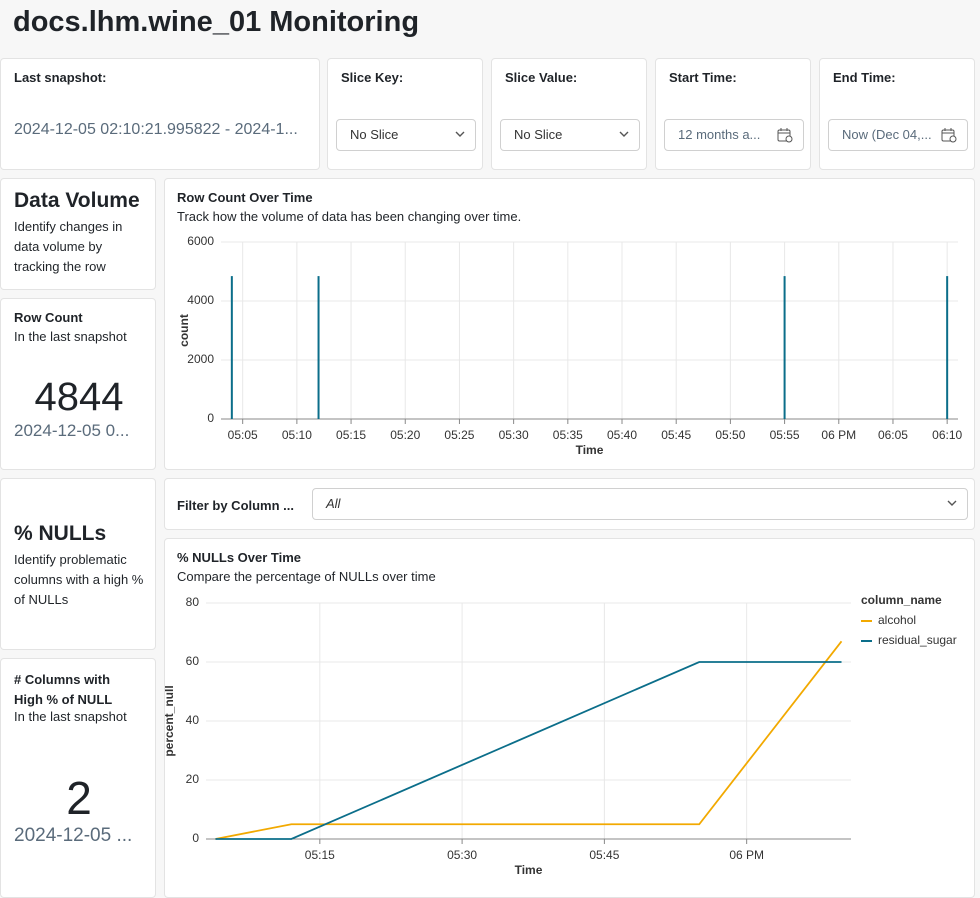  What do you see at coordinates (901, 600) in the screenshot?
I see `legend-title: column_name` at bounding box center [901, 600].